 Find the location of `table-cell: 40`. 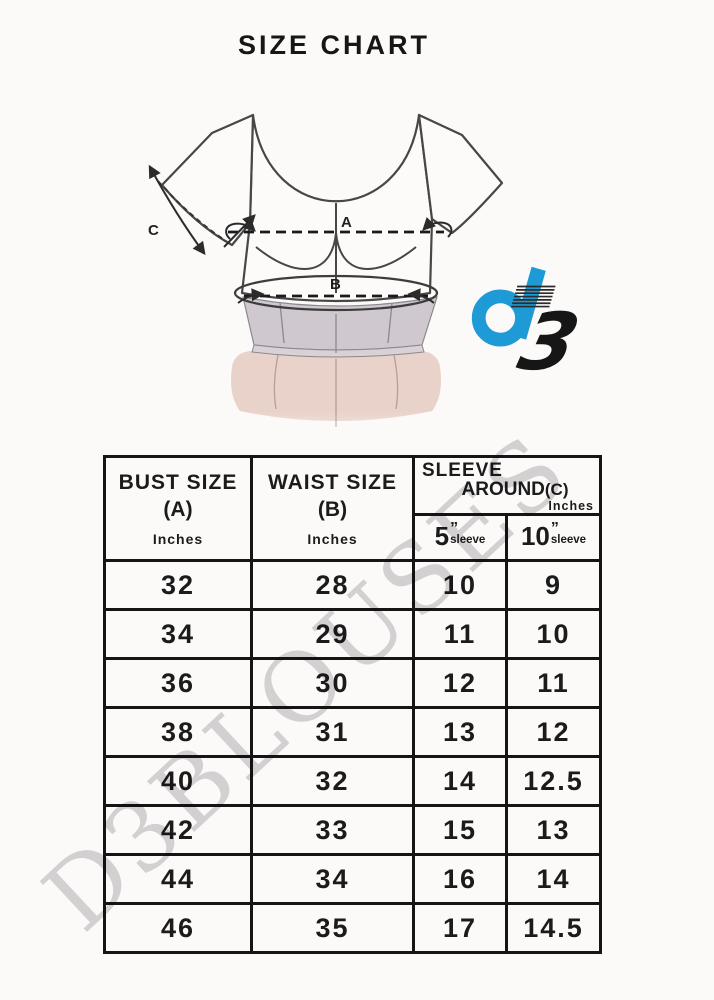

table-cell: 40 is located at coordinates (178, 781).